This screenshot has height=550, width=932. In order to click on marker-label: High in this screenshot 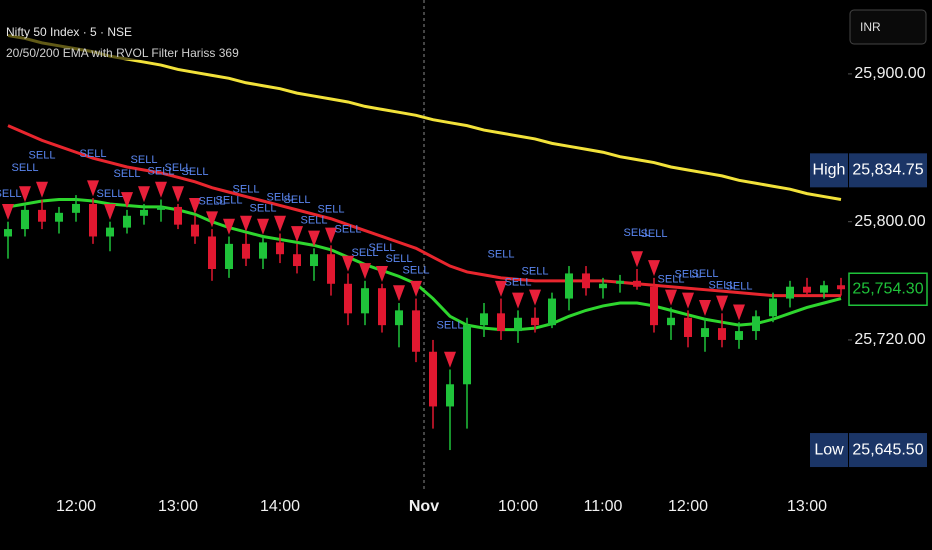, I will do `click(829, 170)`.